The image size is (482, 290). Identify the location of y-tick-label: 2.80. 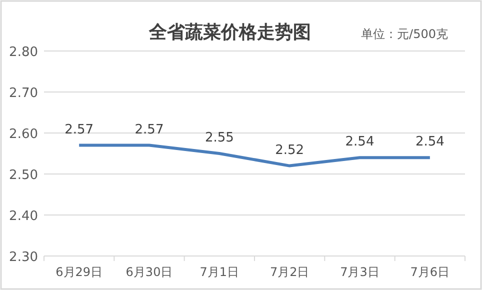
(23, 52).